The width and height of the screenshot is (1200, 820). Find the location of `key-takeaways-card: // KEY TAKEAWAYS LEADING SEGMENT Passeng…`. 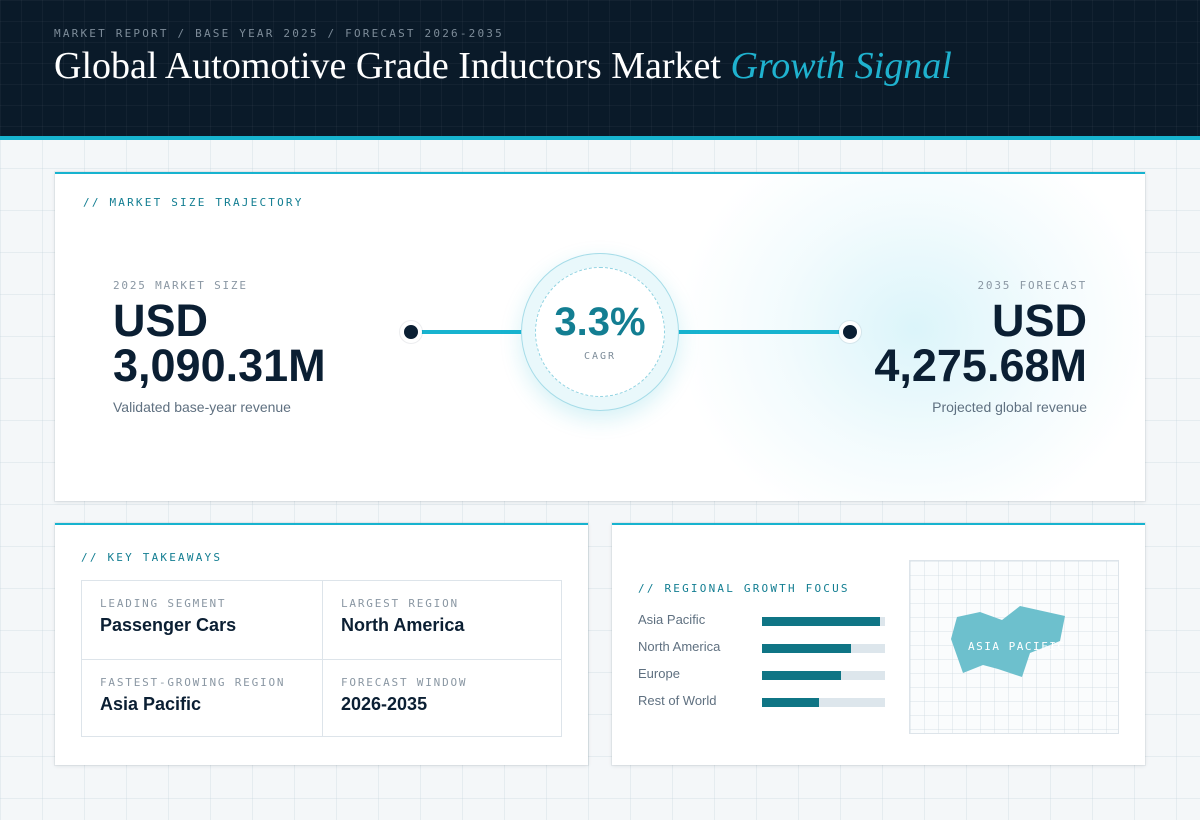

key-takeaways-card: // KEY TAKEAWAYS LEADING SEGMENT Passeng… is located at coordinates (321, 644).